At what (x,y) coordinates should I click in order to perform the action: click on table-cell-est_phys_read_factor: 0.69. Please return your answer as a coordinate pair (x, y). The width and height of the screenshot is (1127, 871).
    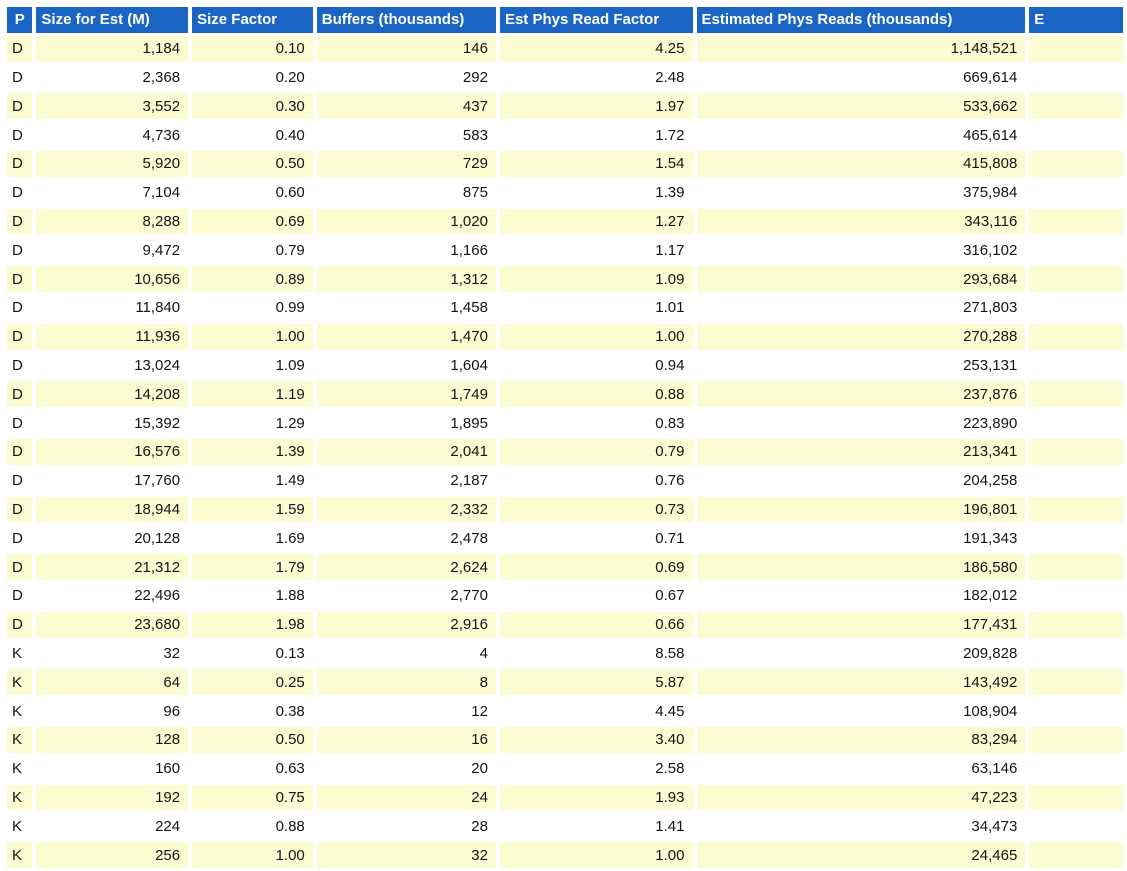
    Looking at the image, I should click on (596, 567).